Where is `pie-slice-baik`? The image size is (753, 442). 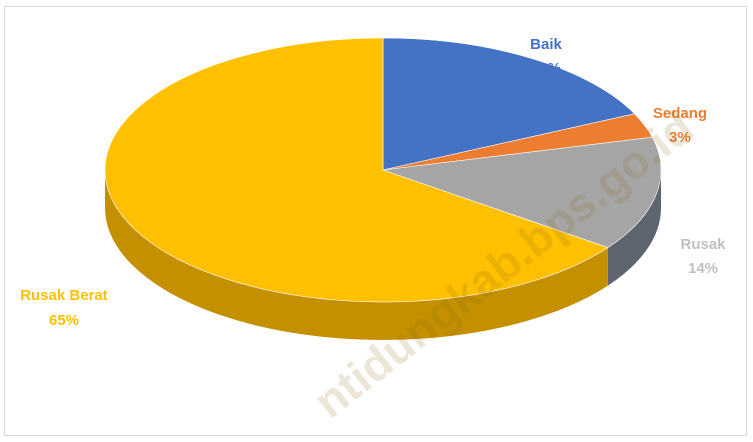 pie-slice-baik is located at coordinates (509, 104).